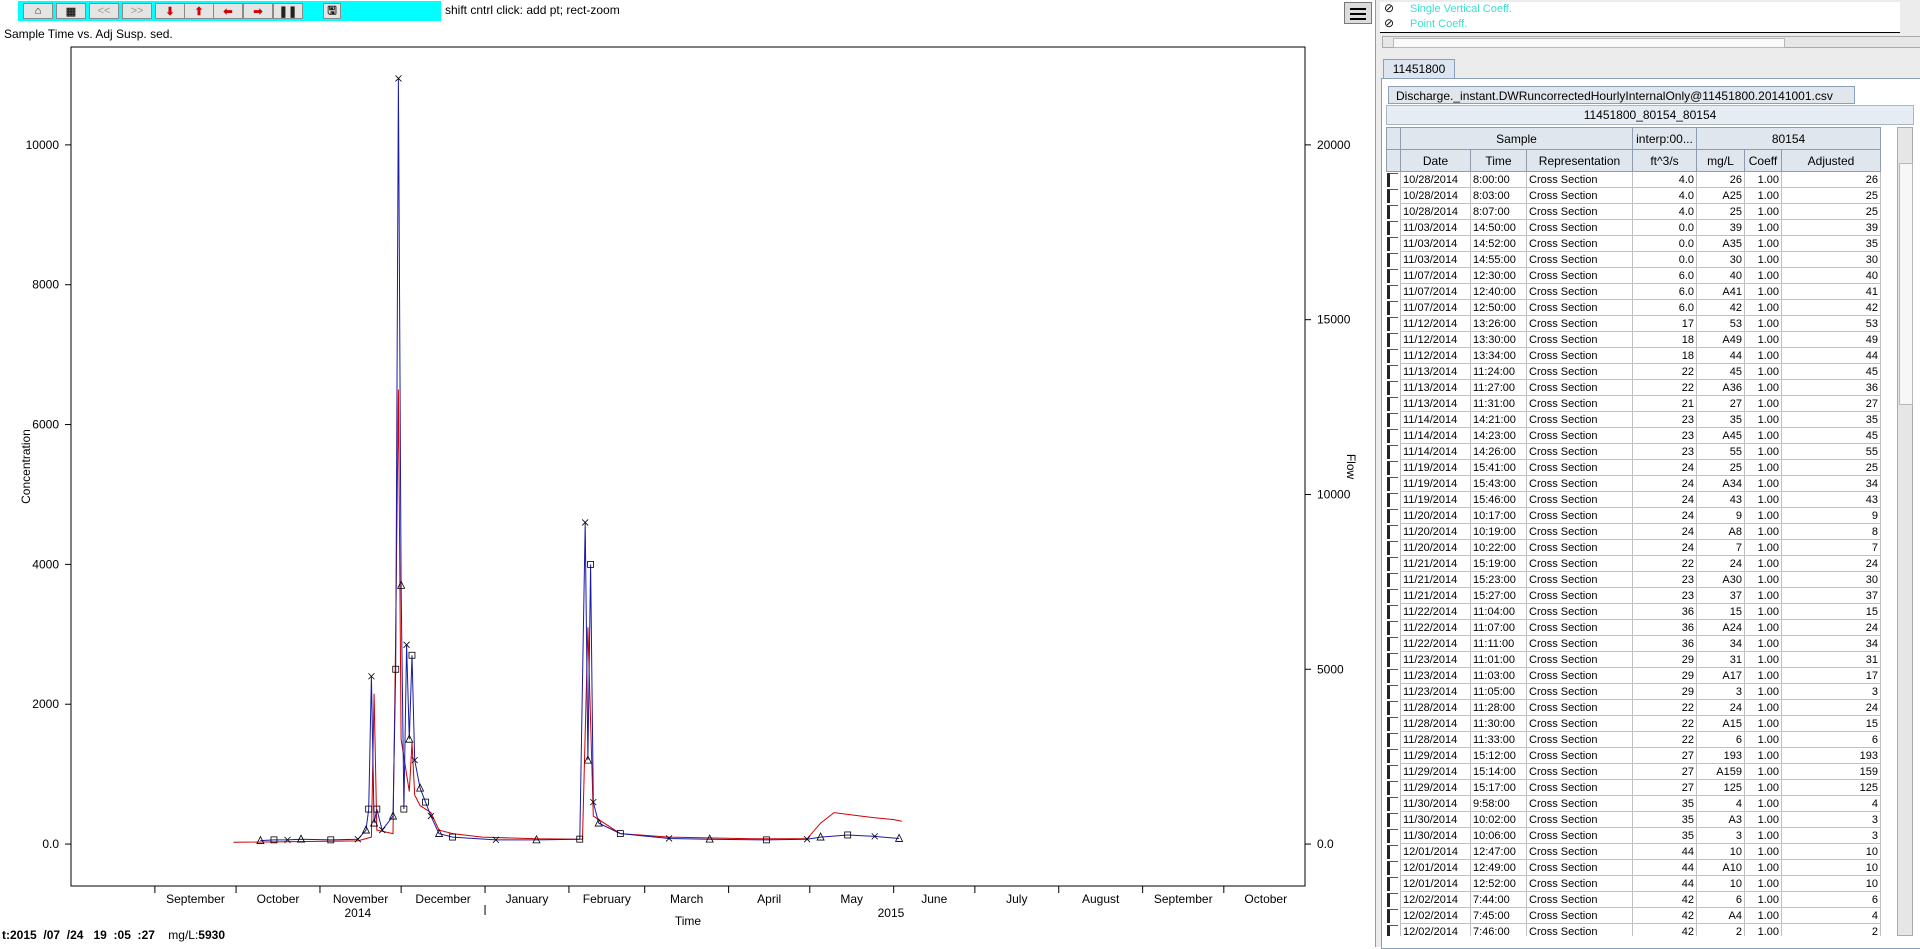 The image size is (1920, 949). I want to click on table-row: 11/20/2014 10:17:00 Cross Section 24 9 1.00 9, so click(1633, 515).